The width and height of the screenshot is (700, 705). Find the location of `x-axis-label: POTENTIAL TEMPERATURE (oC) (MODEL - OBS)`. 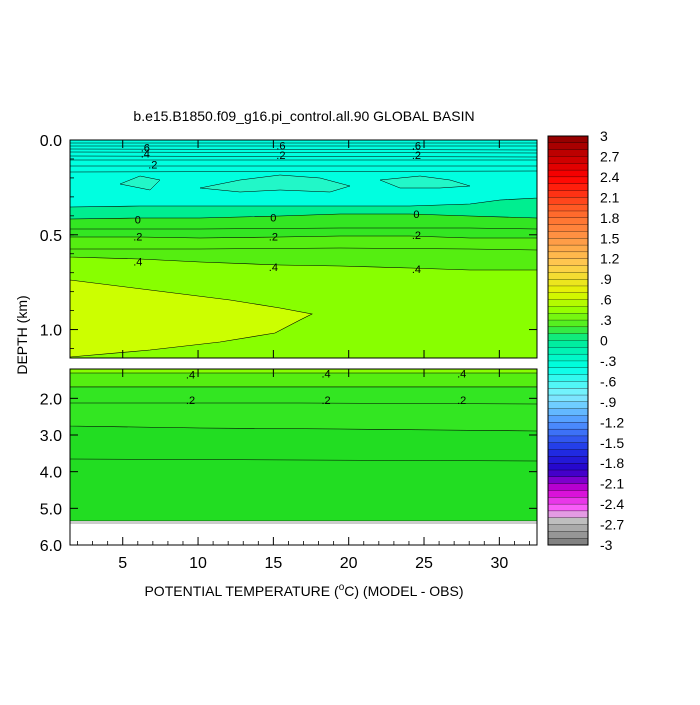

x-axis-label: POTENTIAL TEMPERATURE (oC) (MODEL - OBS) is located at coordinates (303, 590).